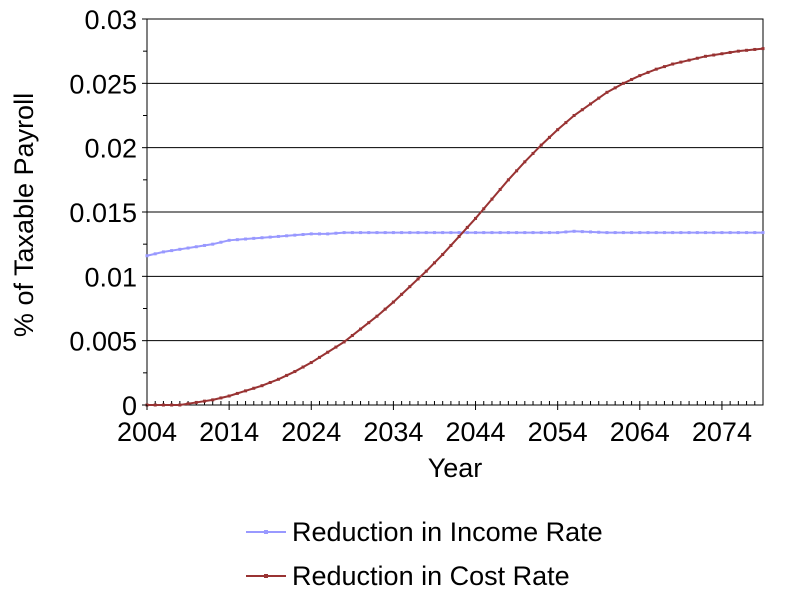 This screenshot has height=604, width=787. I want to click on x-tick-label: 2054, so click(558, 432).